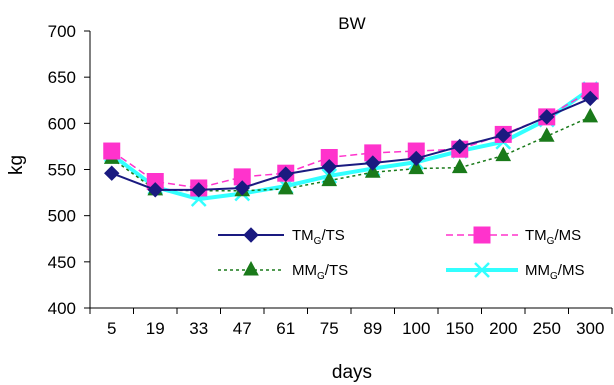  What do you see at coordinates (515, 272) in the screenshot?
I see `legend-item: MMG/MS` at bounding box center [515, 272].